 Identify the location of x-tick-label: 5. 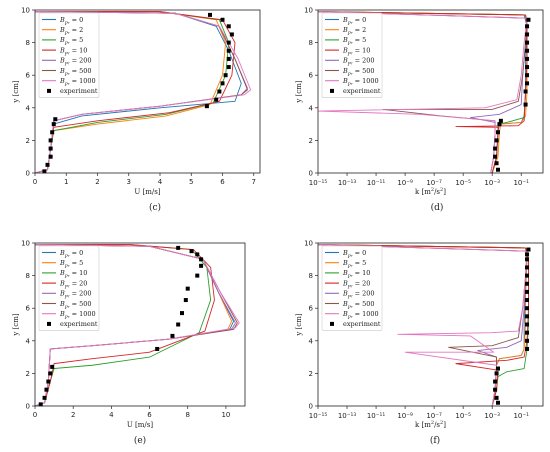
(191, 182).